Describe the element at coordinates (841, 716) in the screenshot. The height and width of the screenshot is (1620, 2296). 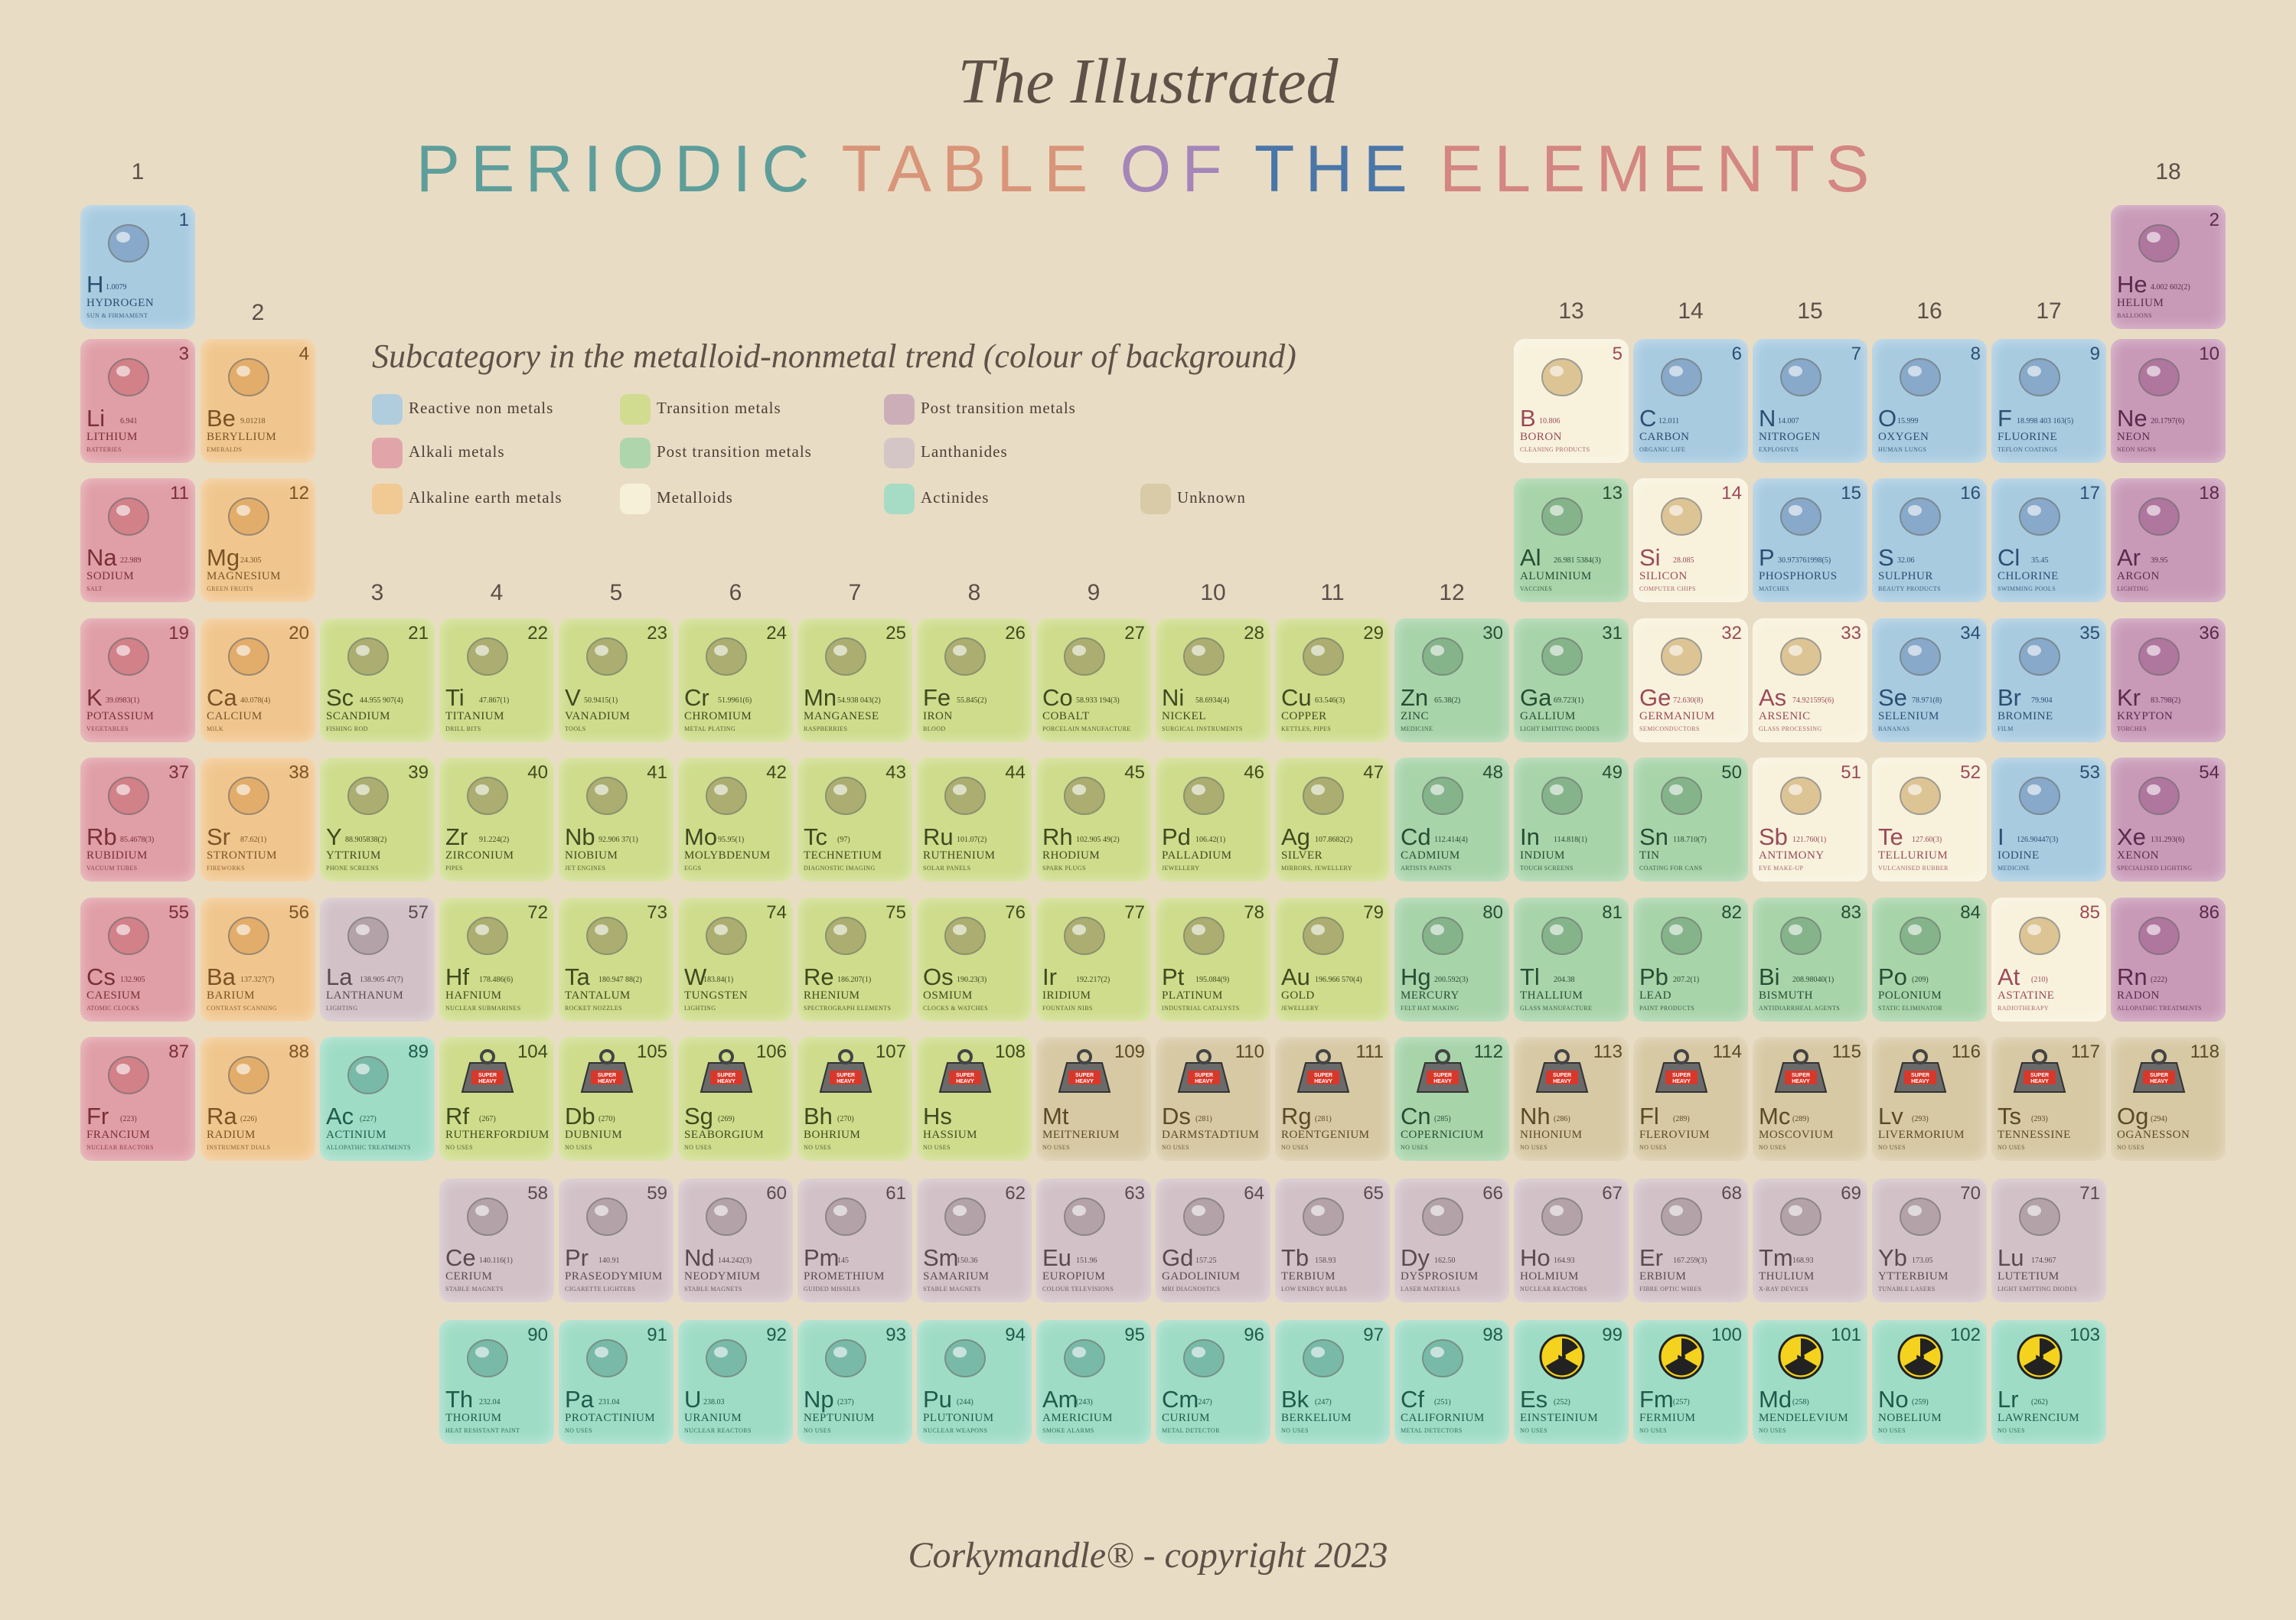
I see `element-name: MANGANESE` at that location.